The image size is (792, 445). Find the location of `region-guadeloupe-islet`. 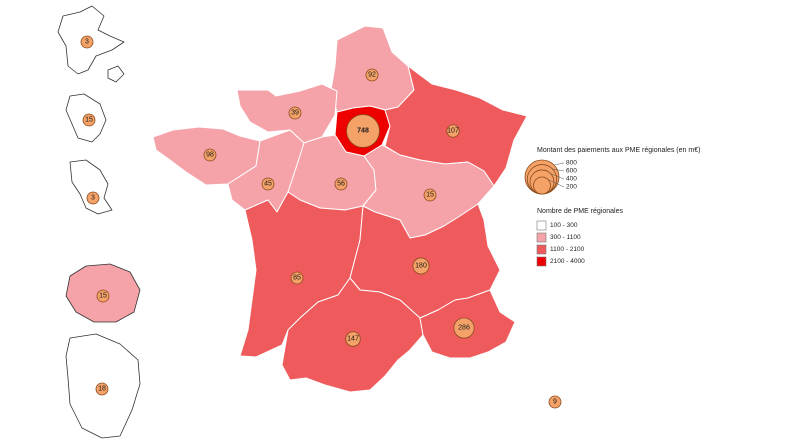

region-guadeloupe-islet is located at coordinates (116, 74).